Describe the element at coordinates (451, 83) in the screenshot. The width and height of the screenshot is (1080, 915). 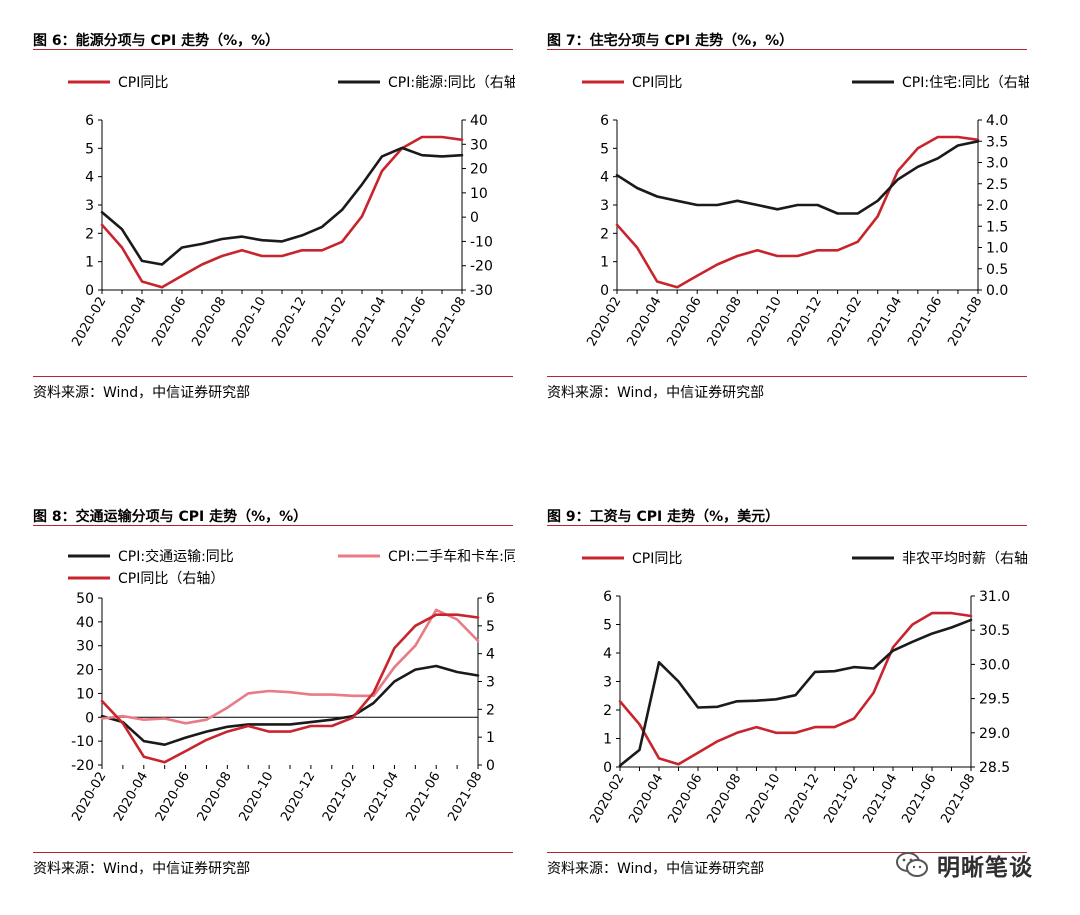
I see `legend-label: CPI:能源:同比（右轴）` at that location.